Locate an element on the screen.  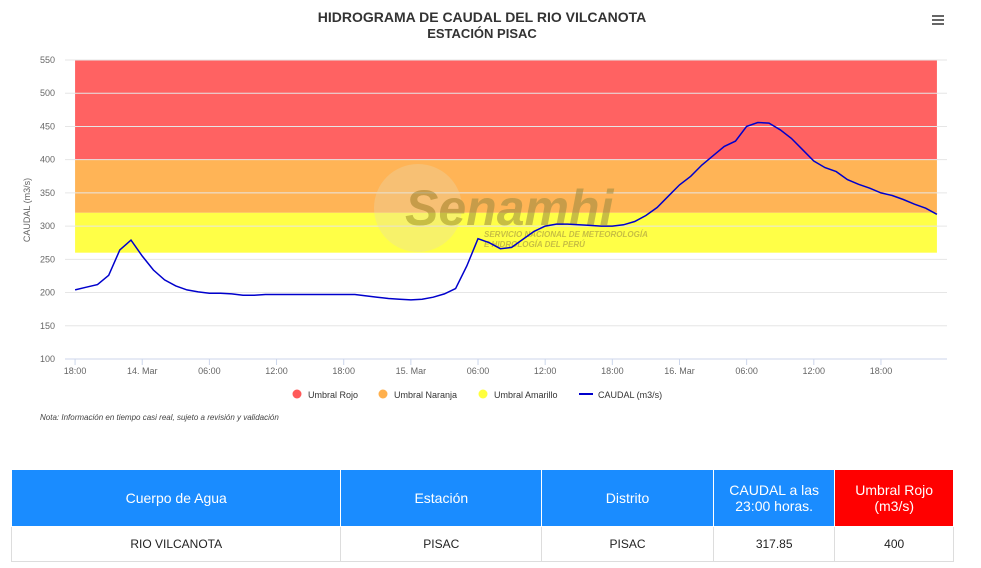
table-header: Umbral Rojo (m3/s) is located at coordinates (894, 498).